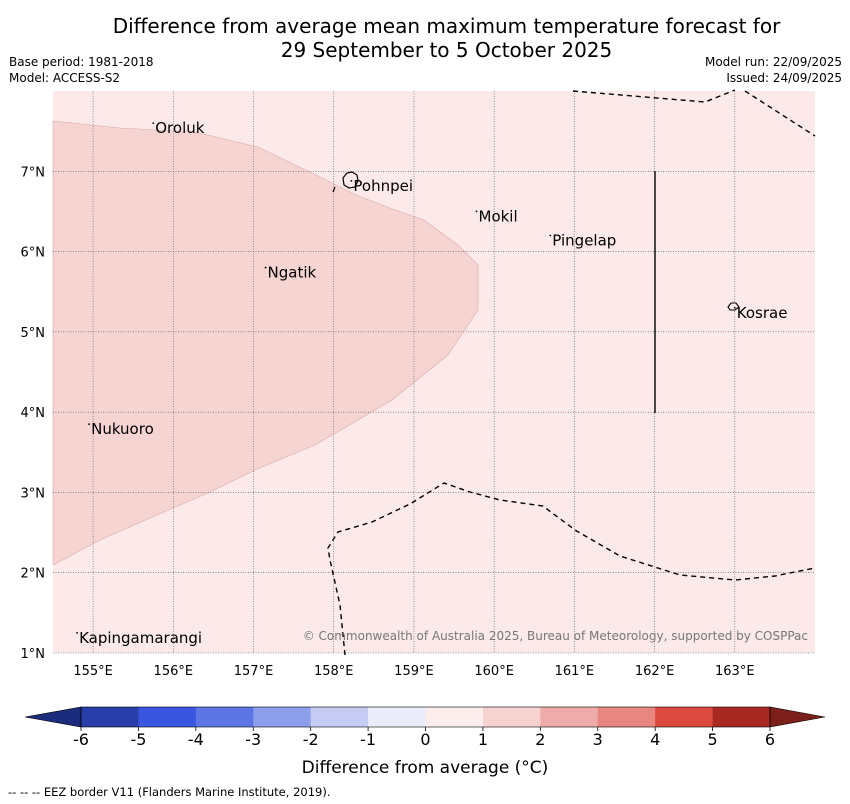 This screenshot has width=850, height=804. I want to click on colorbar-tick-label: 6, so click(770, 739).